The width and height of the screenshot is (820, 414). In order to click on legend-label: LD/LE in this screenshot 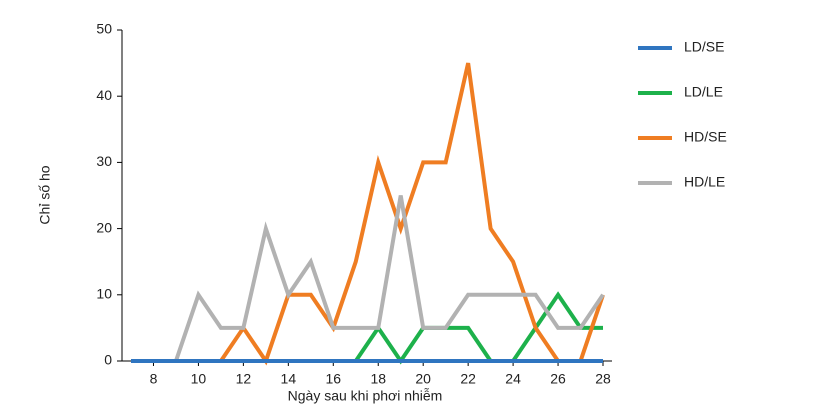, I will do `click(703, 92)`.